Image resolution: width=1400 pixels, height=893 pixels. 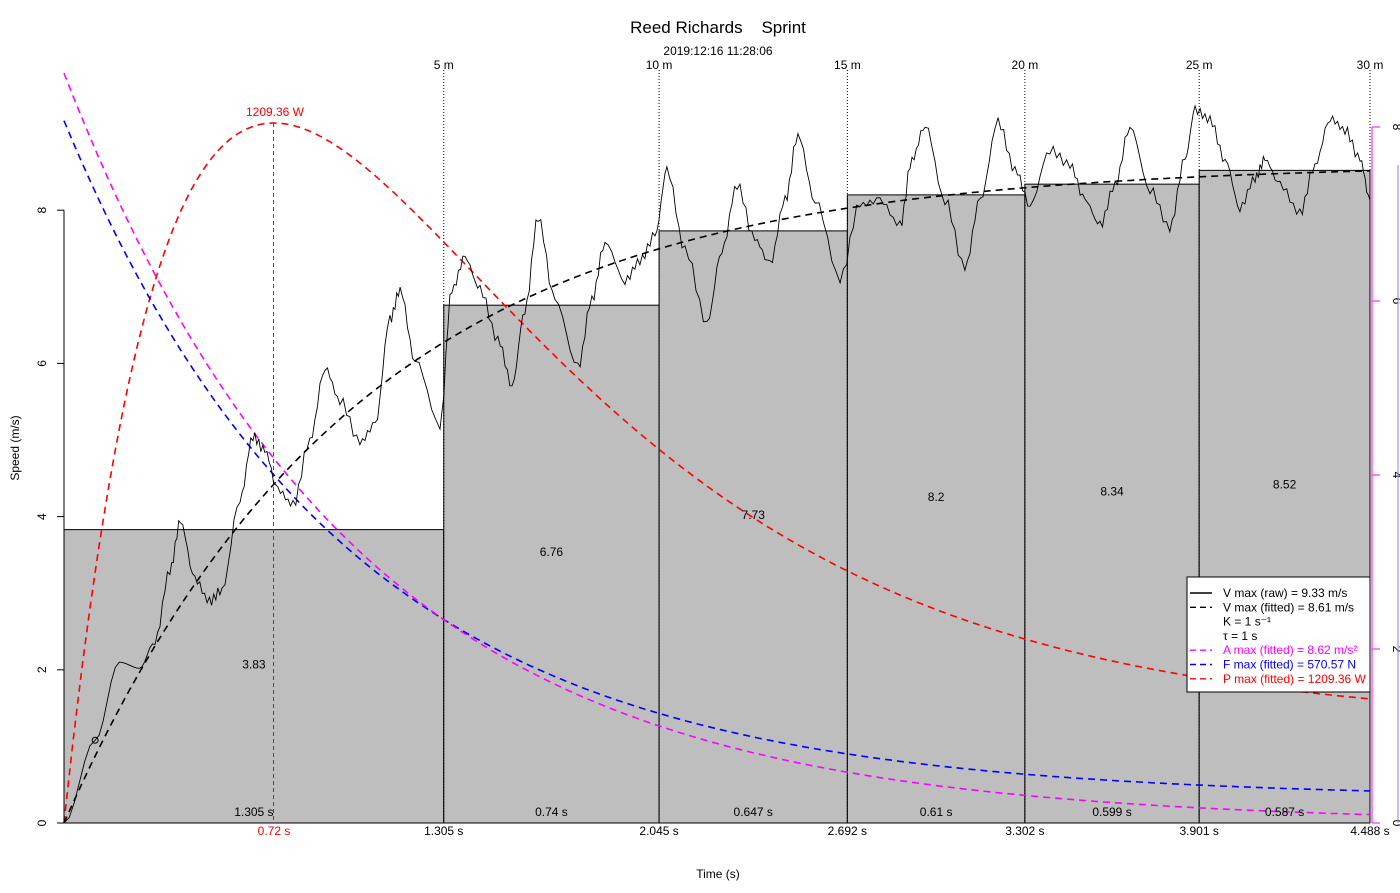 I want to click on legend-item-label: A max (fitted) = 8.62 m/s², so click(x=1290, y=650).